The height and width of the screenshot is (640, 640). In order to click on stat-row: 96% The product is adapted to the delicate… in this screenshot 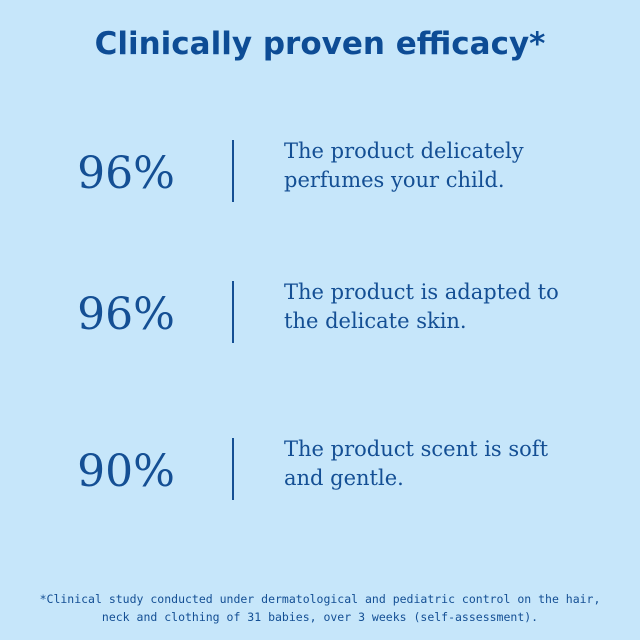, I will do `click(320, 314)`.